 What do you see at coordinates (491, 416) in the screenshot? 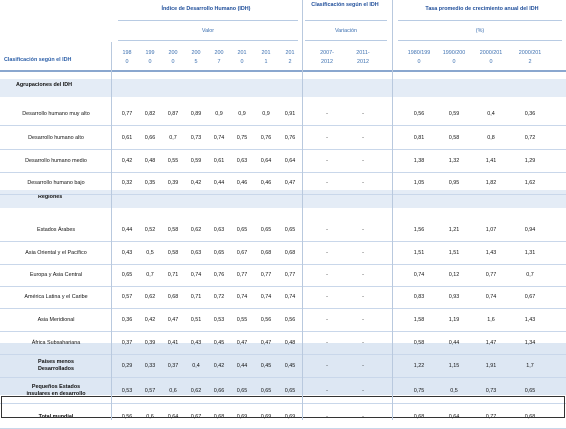
I see `table-cell: 0,77` at bounding box center [491, 416].